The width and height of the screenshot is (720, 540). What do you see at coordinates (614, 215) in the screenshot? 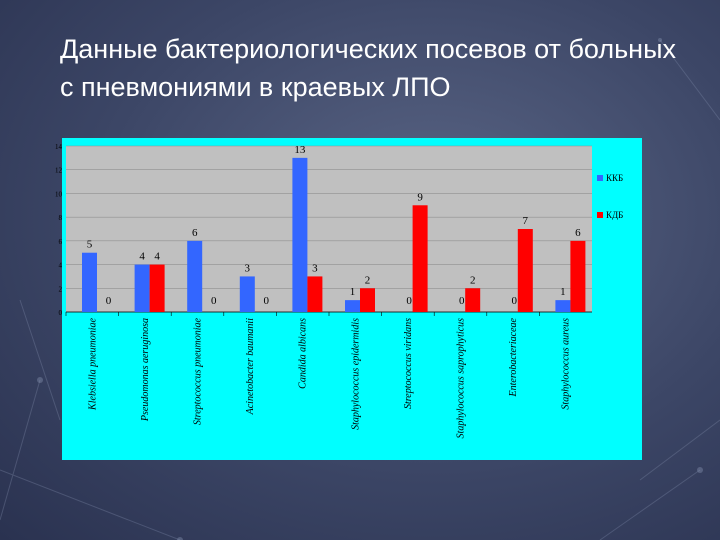
I see `legend-label: КДБ` at bounding box center [614, 215].